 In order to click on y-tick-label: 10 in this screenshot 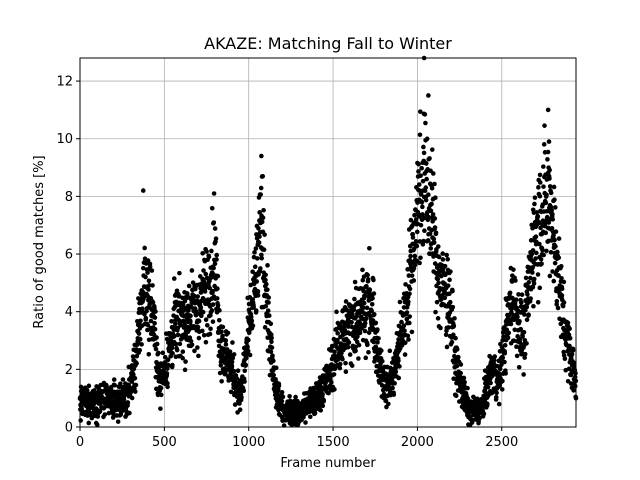, I will do `click(64, 139)`.